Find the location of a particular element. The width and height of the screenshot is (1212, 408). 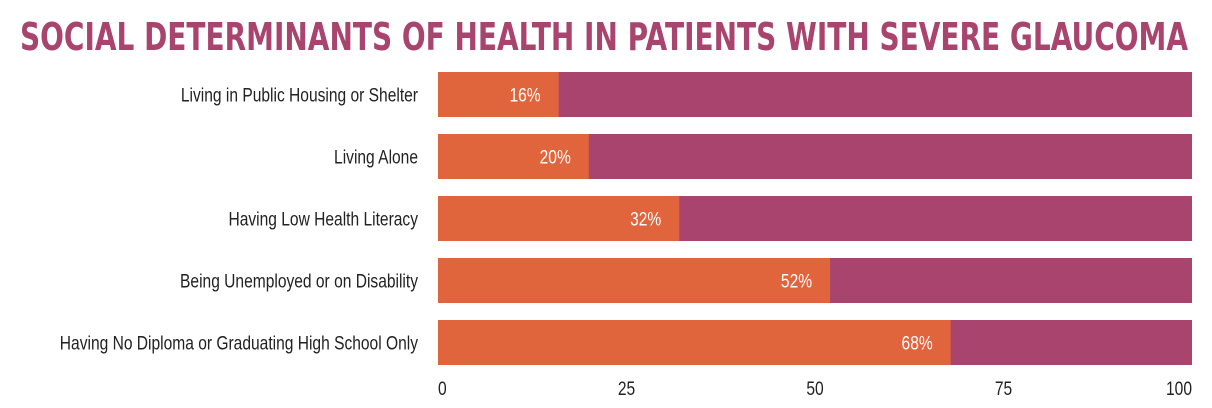

bar-remainder is located at coordinates (815, 94).